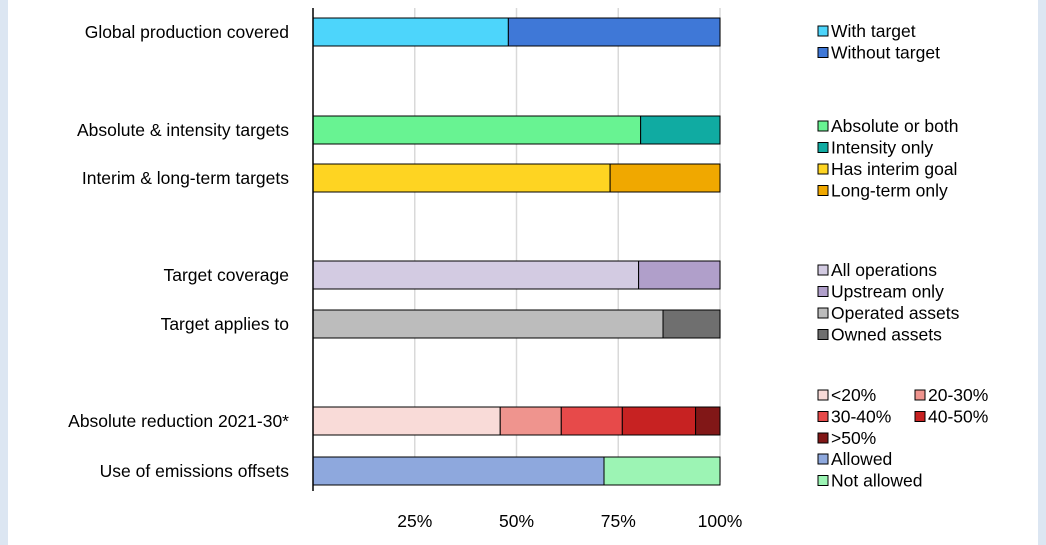 The height and width of the screenshot is (545, 1046). I want to click on legend-item-2: Absolute or both, so click(887, 126).